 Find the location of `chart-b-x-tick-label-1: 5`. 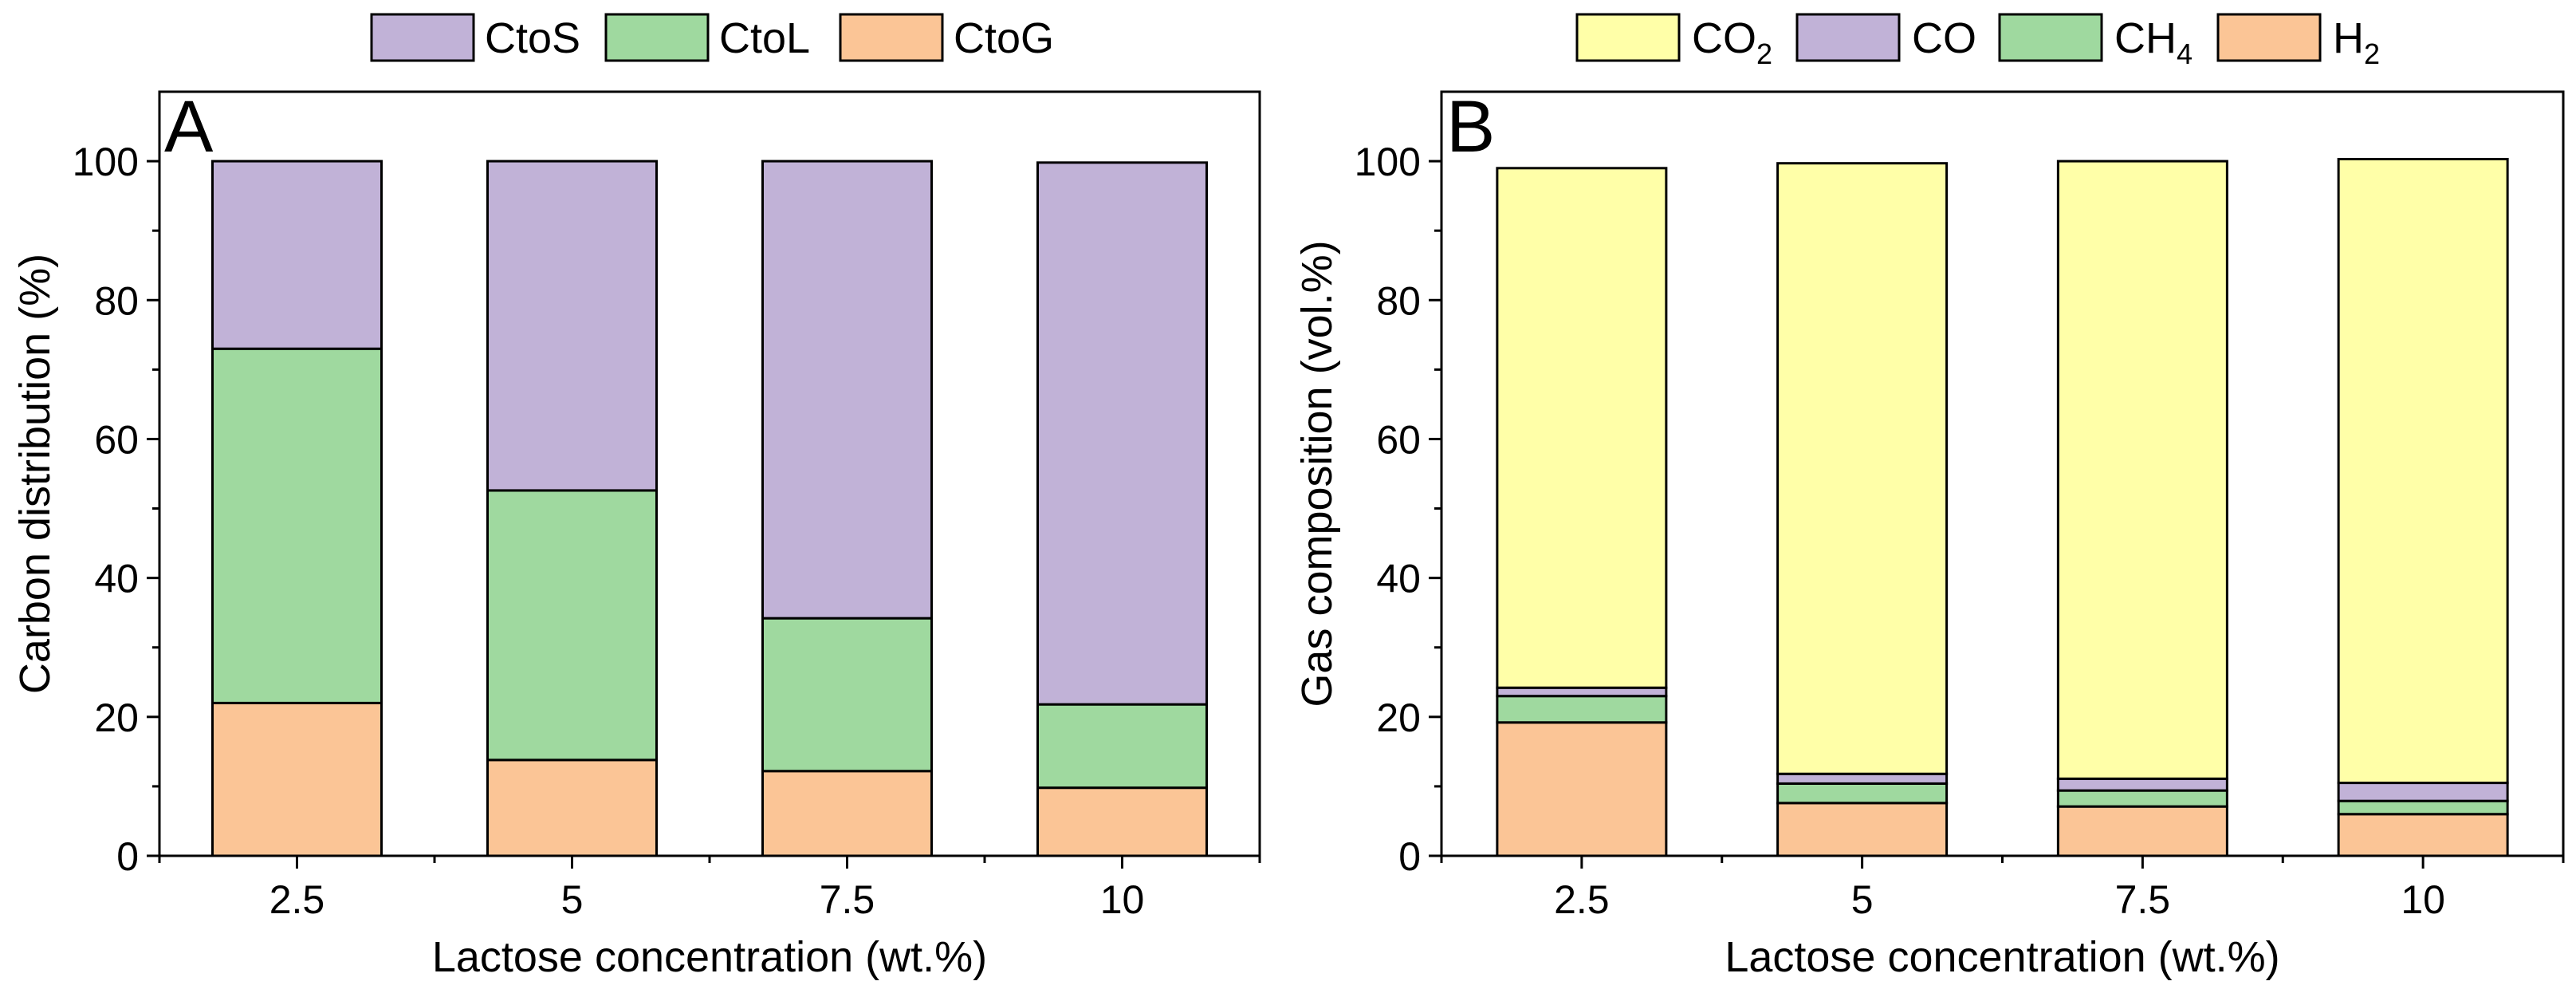

chart-b-x-tick-label-1: 5 is located at coordinates (1862, 899).